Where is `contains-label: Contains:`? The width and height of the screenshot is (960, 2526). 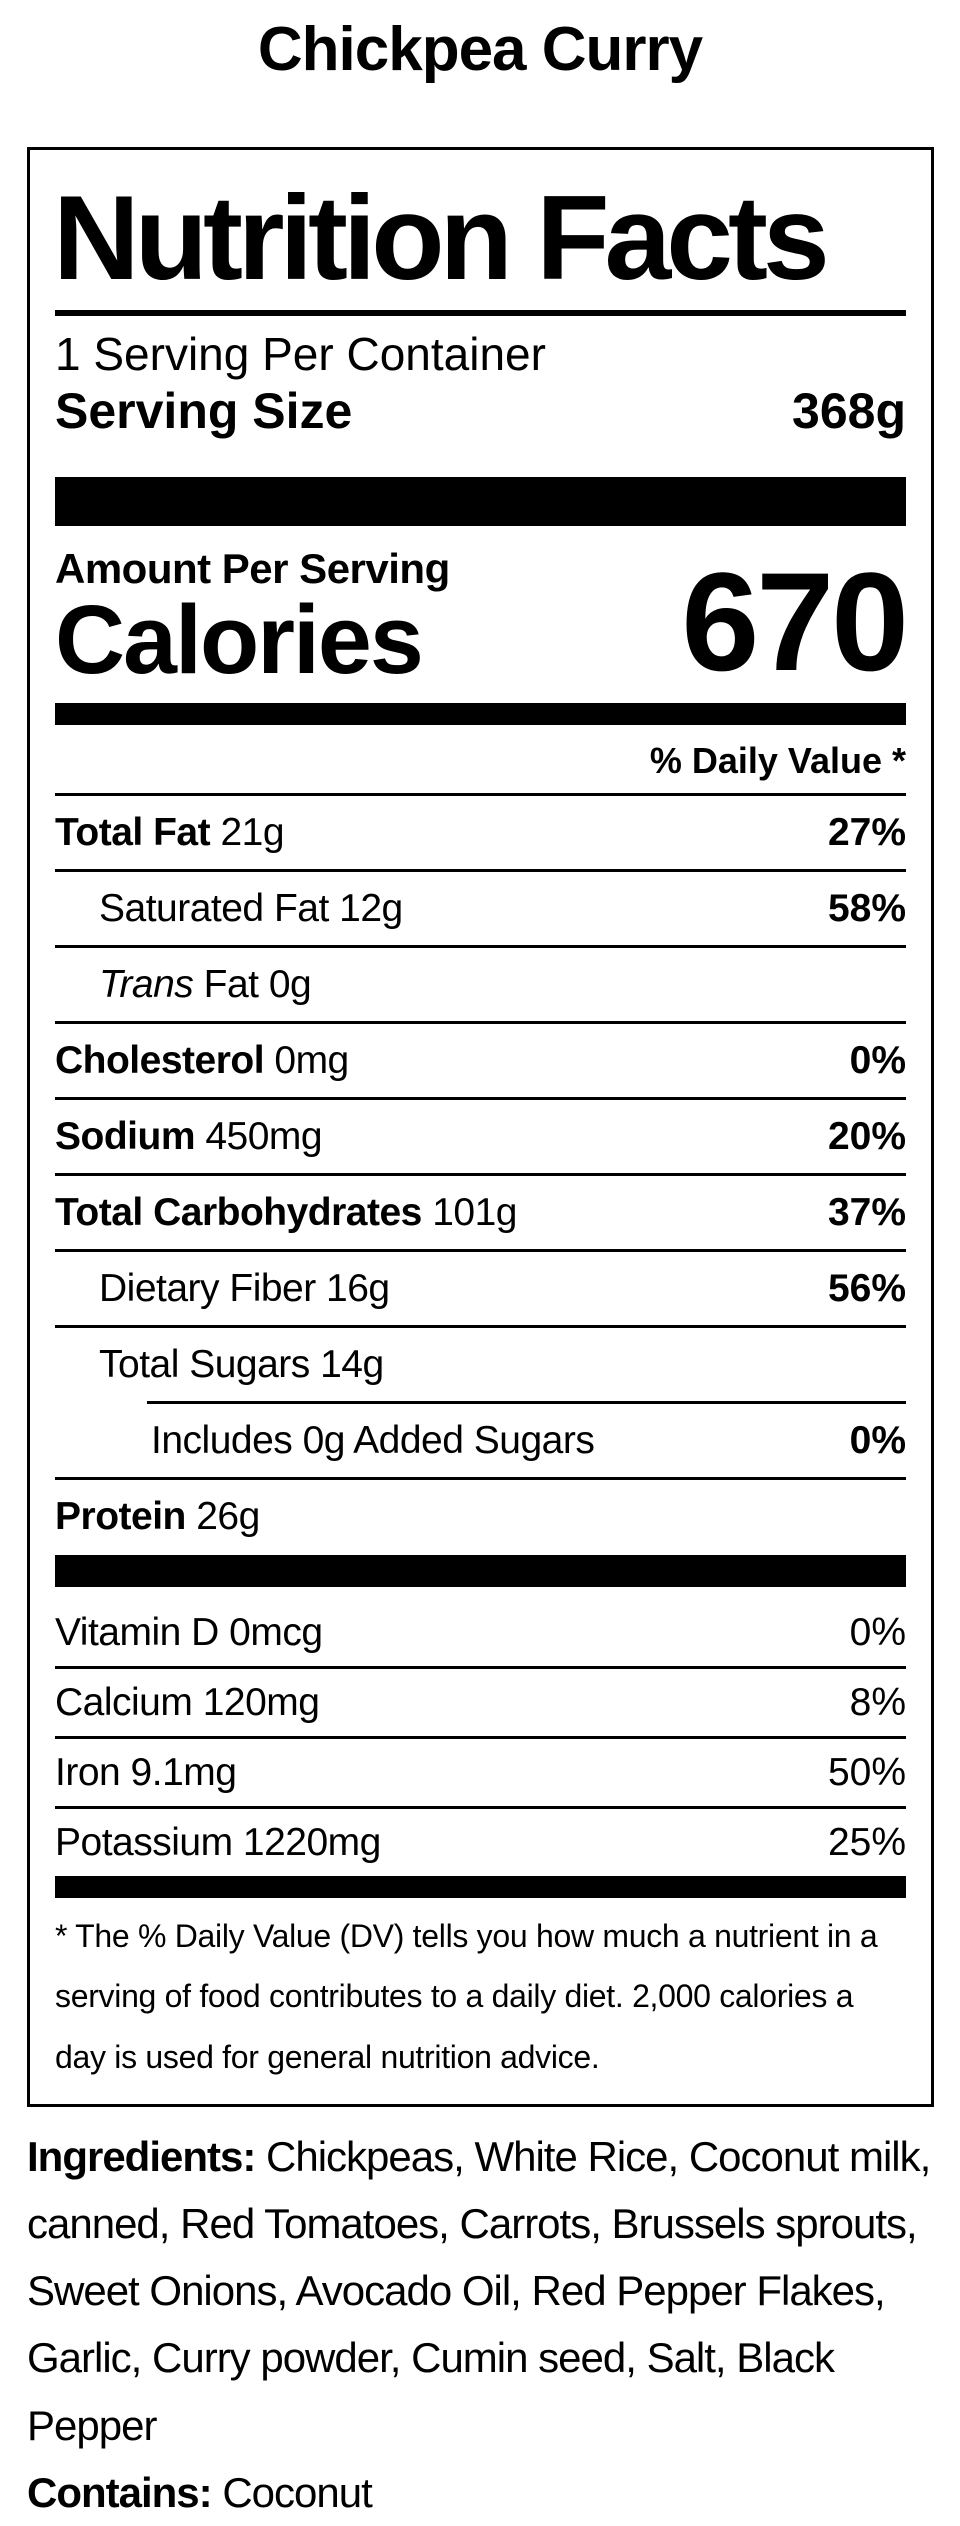
contains-label: Contains: is located at coordinates (120, 2492).